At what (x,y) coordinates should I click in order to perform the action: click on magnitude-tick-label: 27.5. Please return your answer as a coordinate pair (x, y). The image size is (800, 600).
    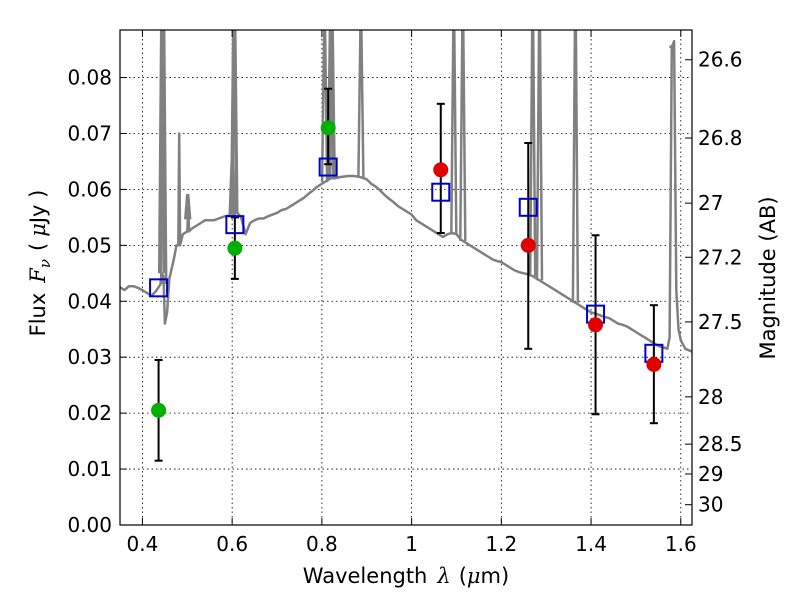
    Looking at the image, I should click on (720, 322).